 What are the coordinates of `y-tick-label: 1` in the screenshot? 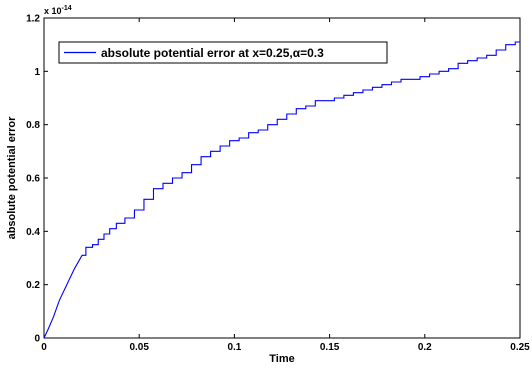 It's located at (37, 72).